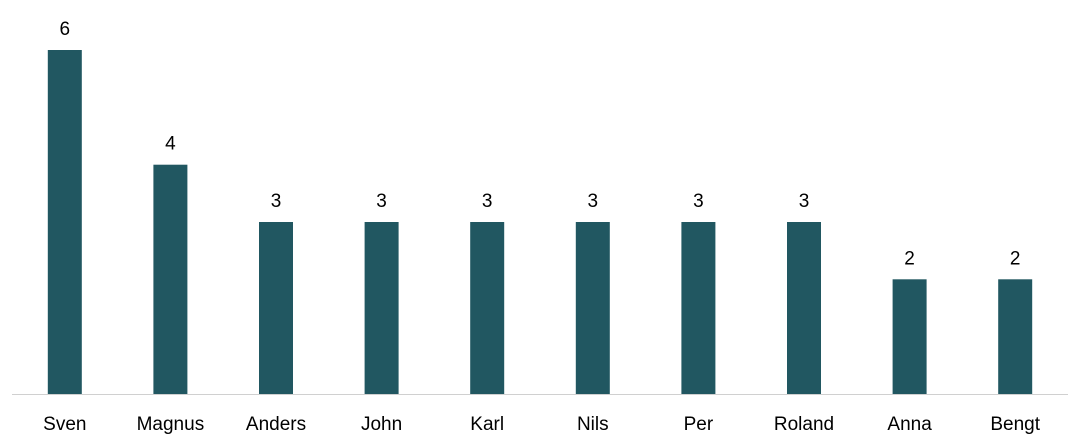  What do you see at coordinates (909, 258) in the screenshot?
I see `data-label-anna: 2` at bounding box center [909, 258].